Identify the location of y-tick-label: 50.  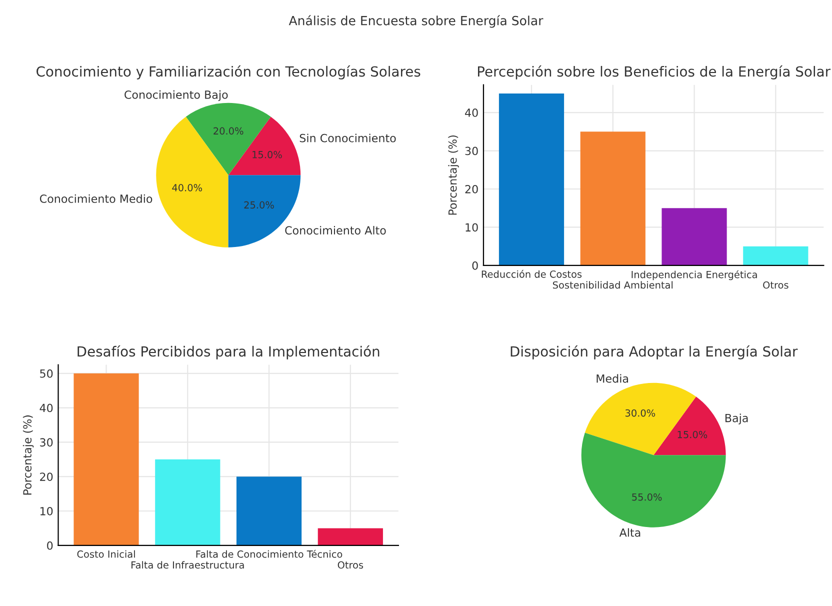
(46, 373).